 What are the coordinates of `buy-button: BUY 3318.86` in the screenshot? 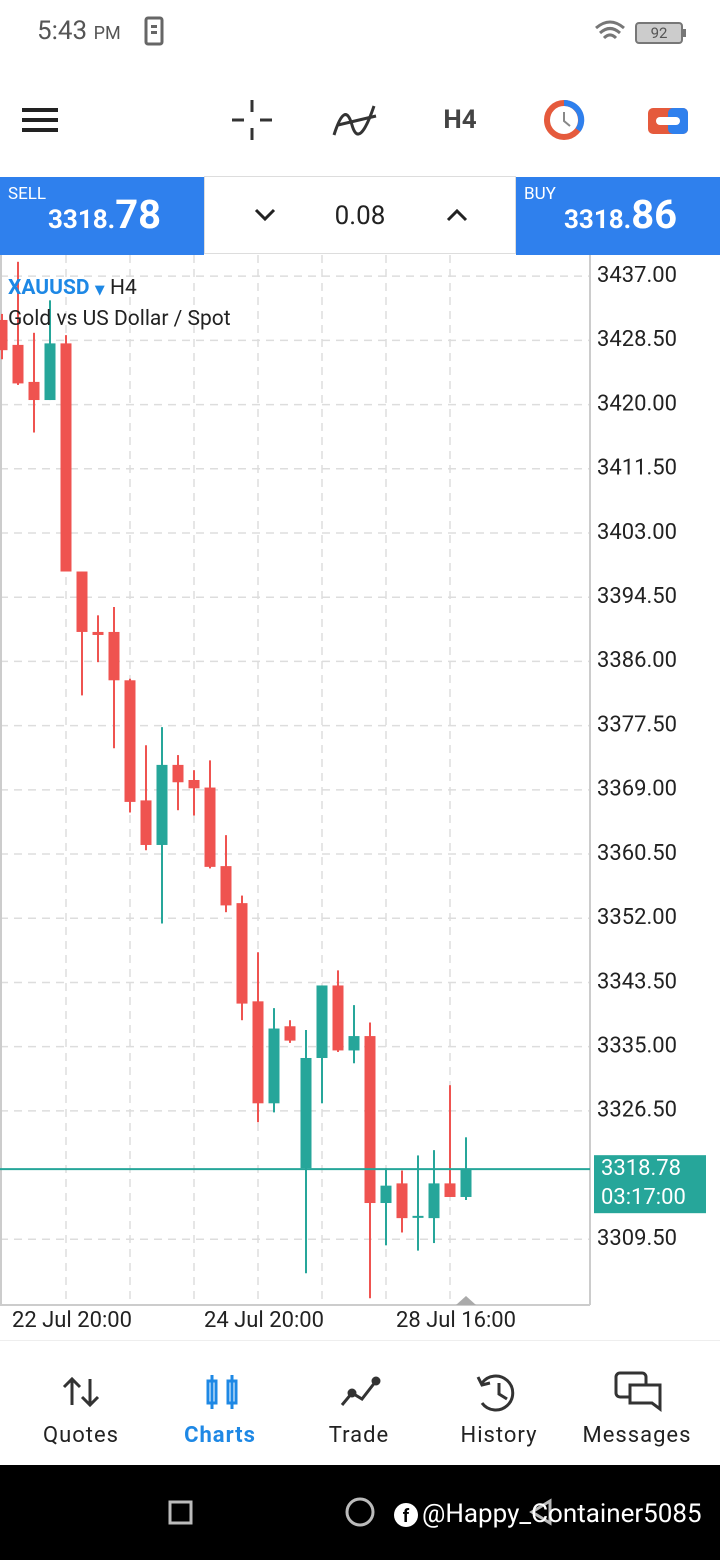 It's located at (618, 216).